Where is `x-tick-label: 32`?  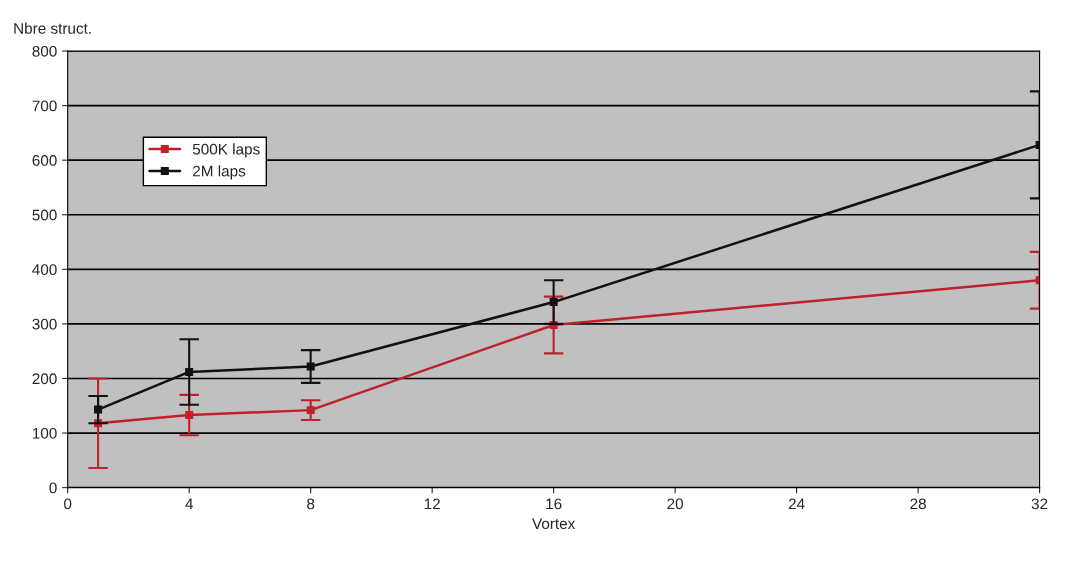 x-tick-label: 32 is located at coordinates (1039, 504).